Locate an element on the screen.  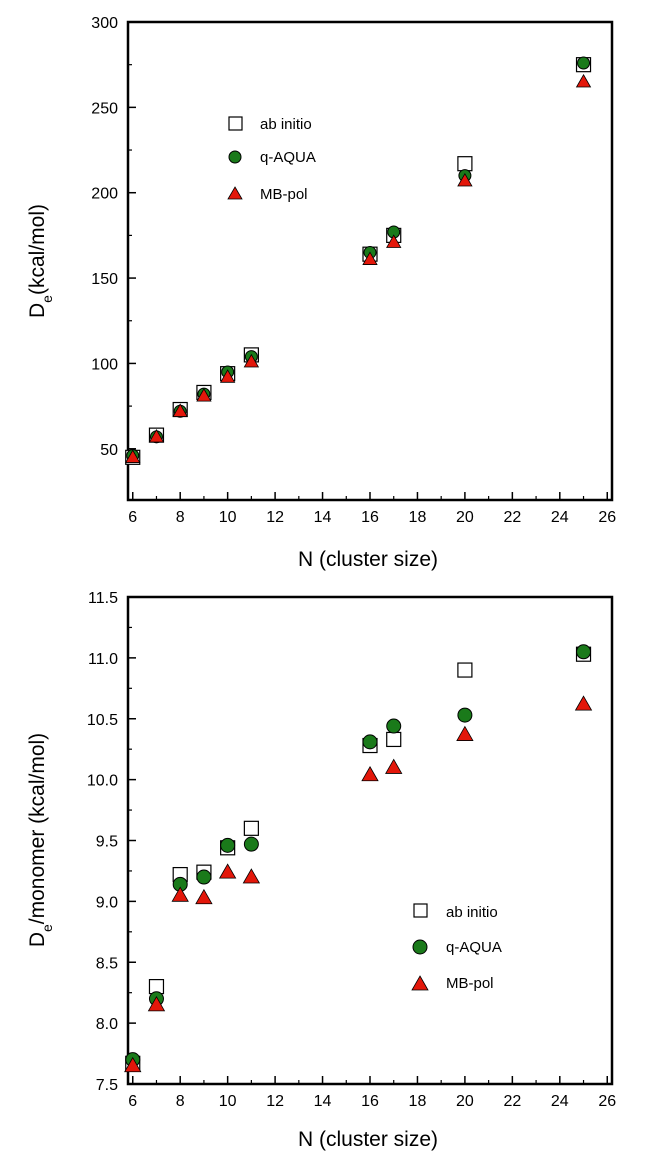
chart-top-y-tick-label: 250 is located at coordinates (104, 108).